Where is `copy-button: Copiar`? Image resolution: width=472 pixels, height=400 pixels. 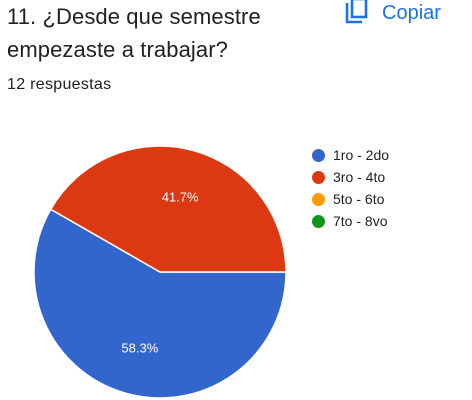
copy-button: Copiar is located at coordinates (392, 13).